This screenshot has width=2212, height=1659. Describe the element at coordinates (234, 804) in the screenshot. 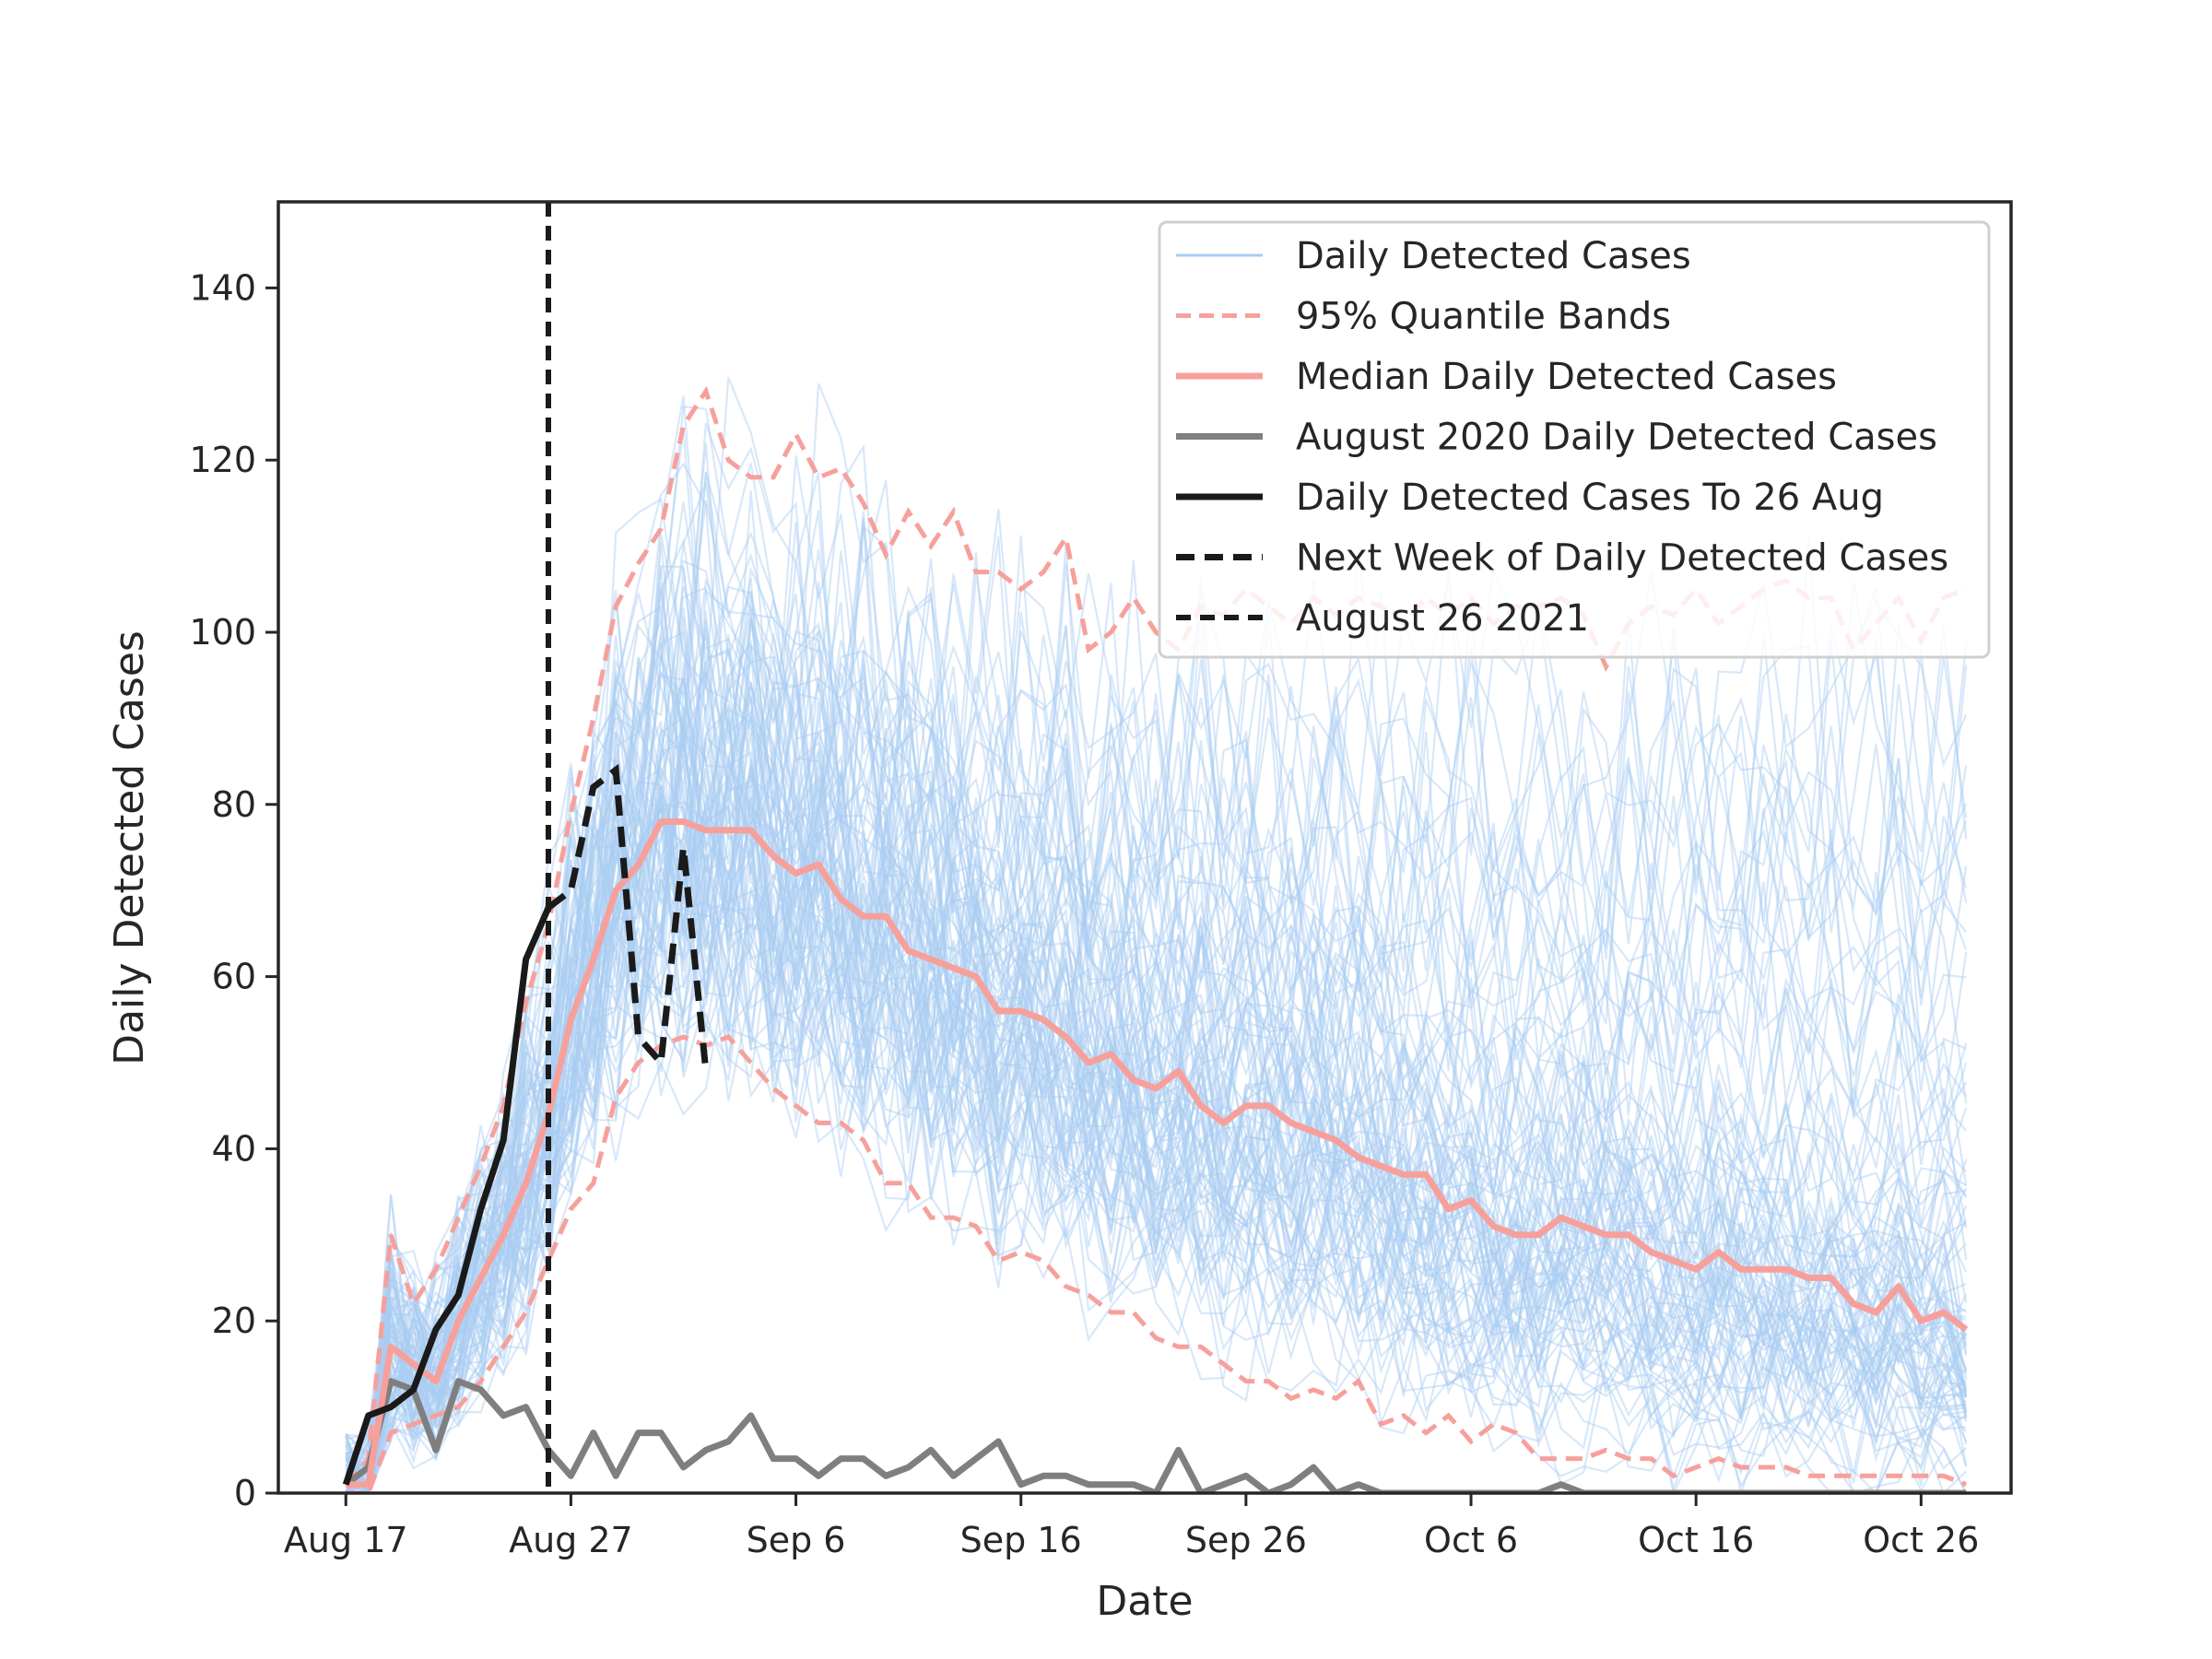

I see `y-tick-label: 80` at that location.